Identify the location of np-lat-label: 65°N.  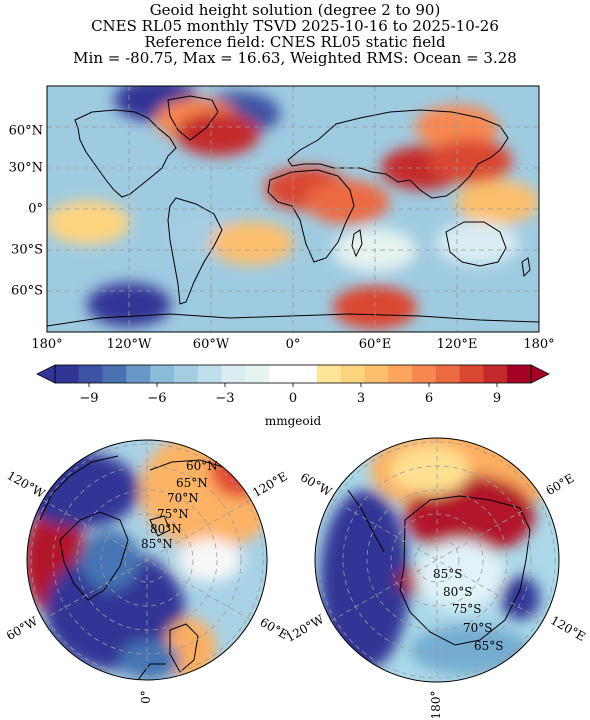
(192, 483).